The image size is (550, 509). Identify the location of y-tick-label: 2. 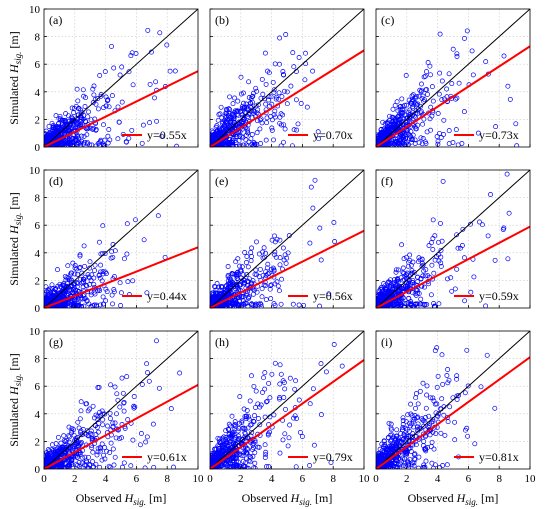
(38, 281).